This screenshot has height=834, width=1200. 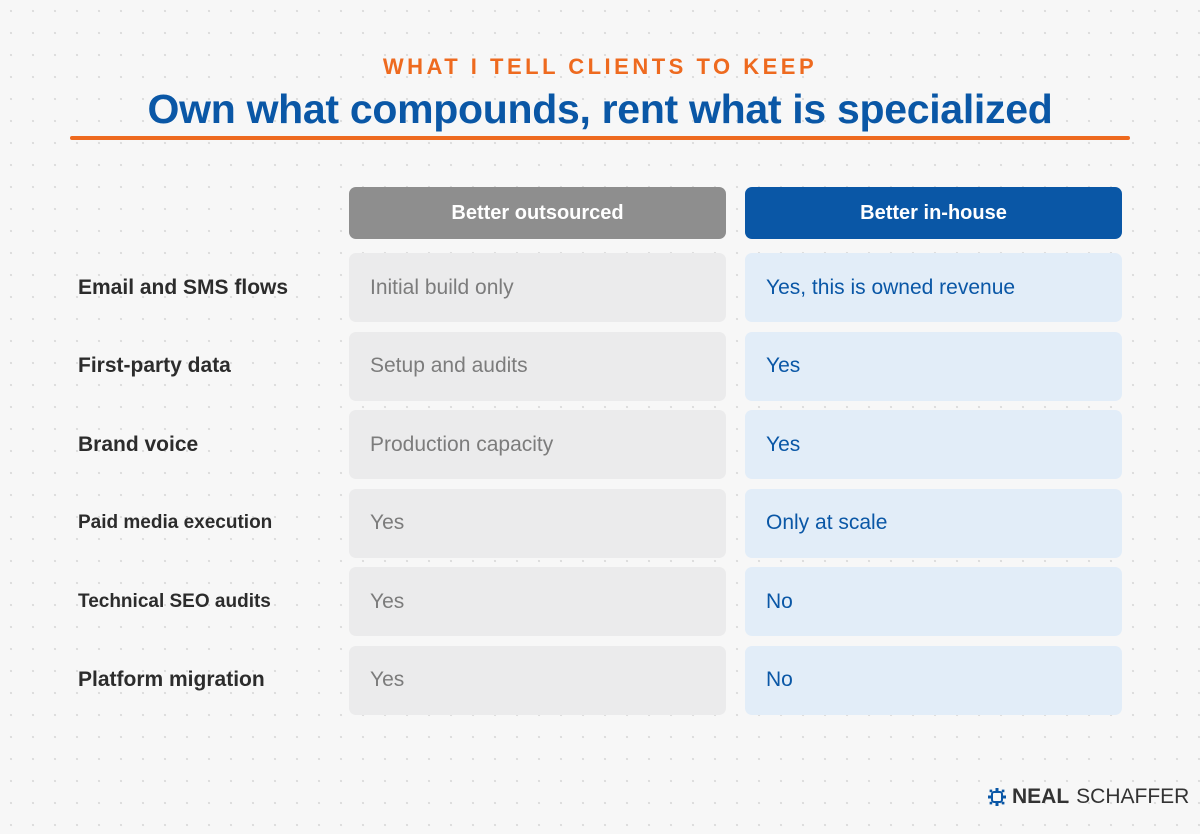 I want to click on table-row: Platform migration Yes No, so click(x=600, y=680).